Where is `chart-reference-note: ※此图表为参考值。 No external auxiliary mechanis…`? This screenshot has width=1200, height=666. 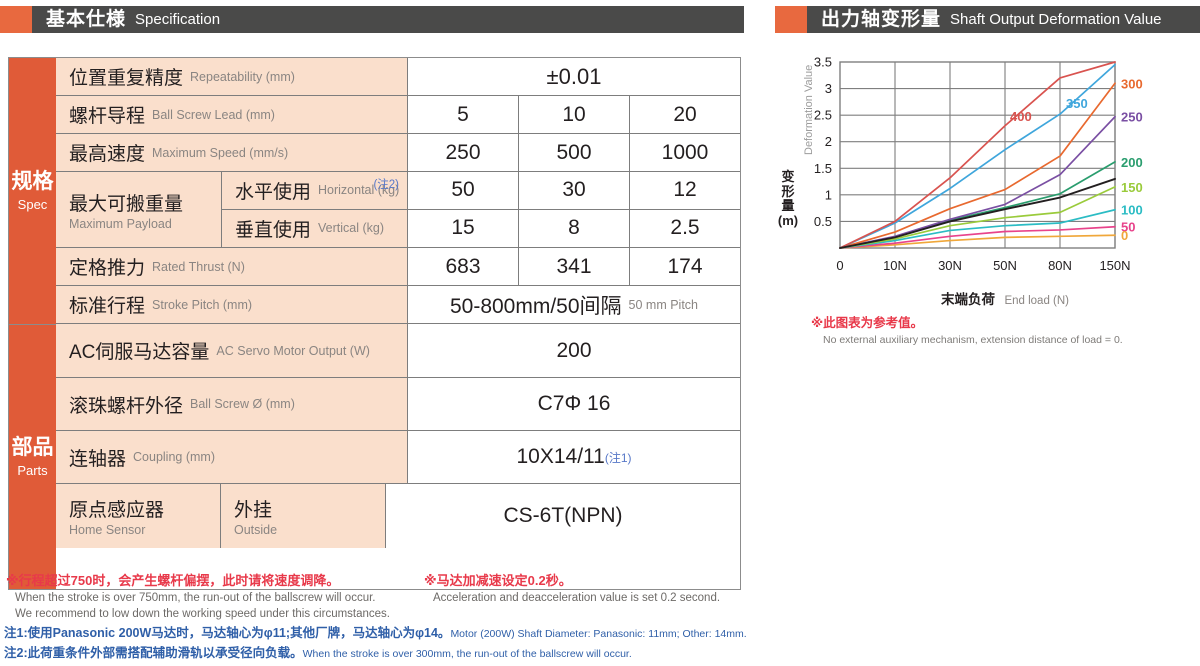 chart-reference-note: ※此图表为参考值。 No external auxiliary mechanis… is located at coordinates (1001, 331).